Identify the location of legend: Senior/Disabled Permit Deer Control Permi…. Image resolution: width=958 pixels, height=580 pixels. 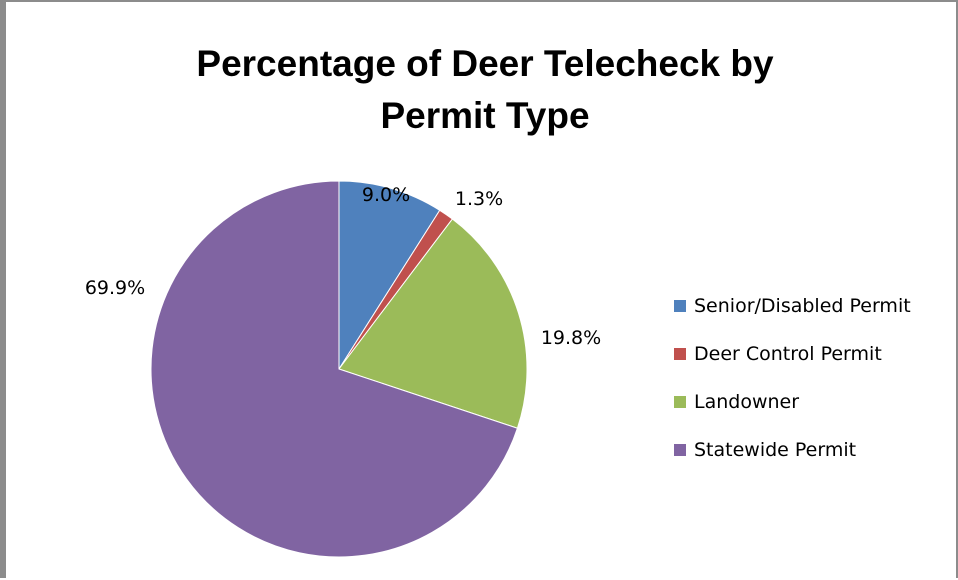
(792, 378).